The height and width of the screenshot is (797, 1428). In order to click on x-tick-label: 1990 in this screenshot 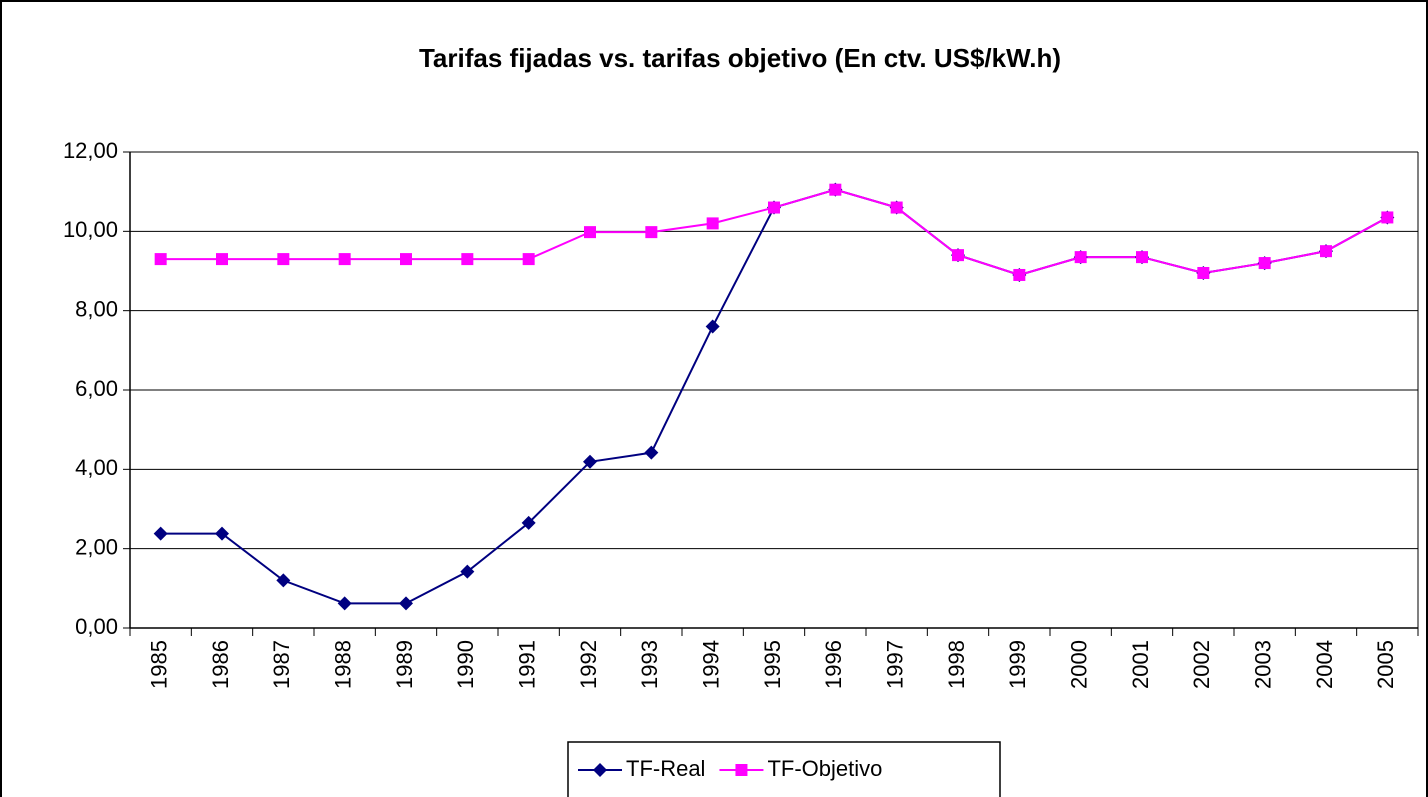, I will do `click(465, 664)`.